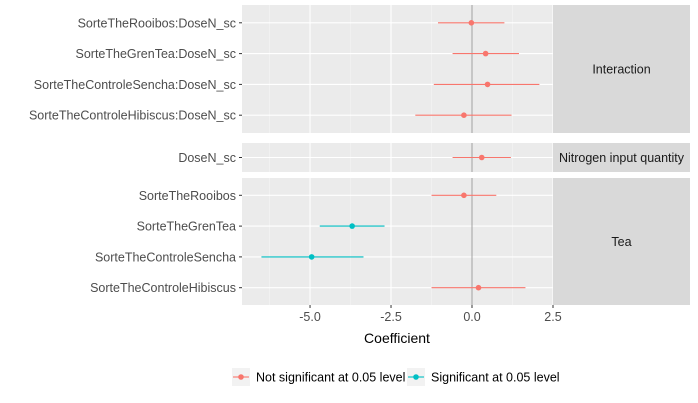 The height and width of the screenshot is (403, 698). What do you see at coordinates (397, 338) in the screenshot?
I see `x-axis-title: Coefficient` at bounding box center [397, 338].